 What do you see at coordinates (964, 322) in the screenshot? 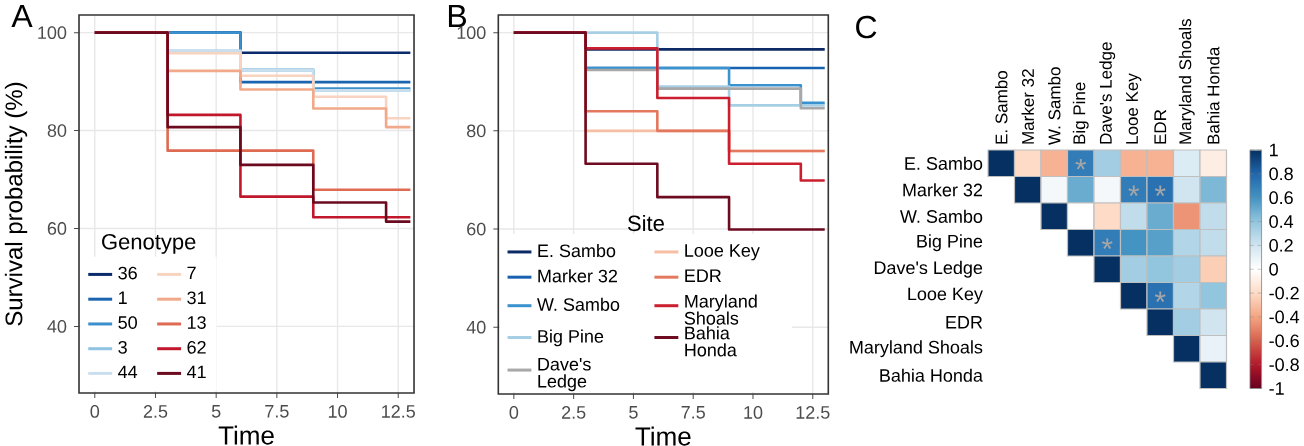
I see `y-tick-label: EDR` at bounding box center [964, 322].